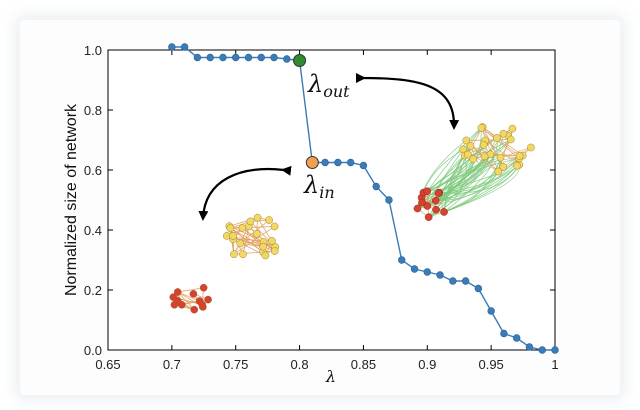  I want to click on lambda-out-label: λout, so click(328, 85).